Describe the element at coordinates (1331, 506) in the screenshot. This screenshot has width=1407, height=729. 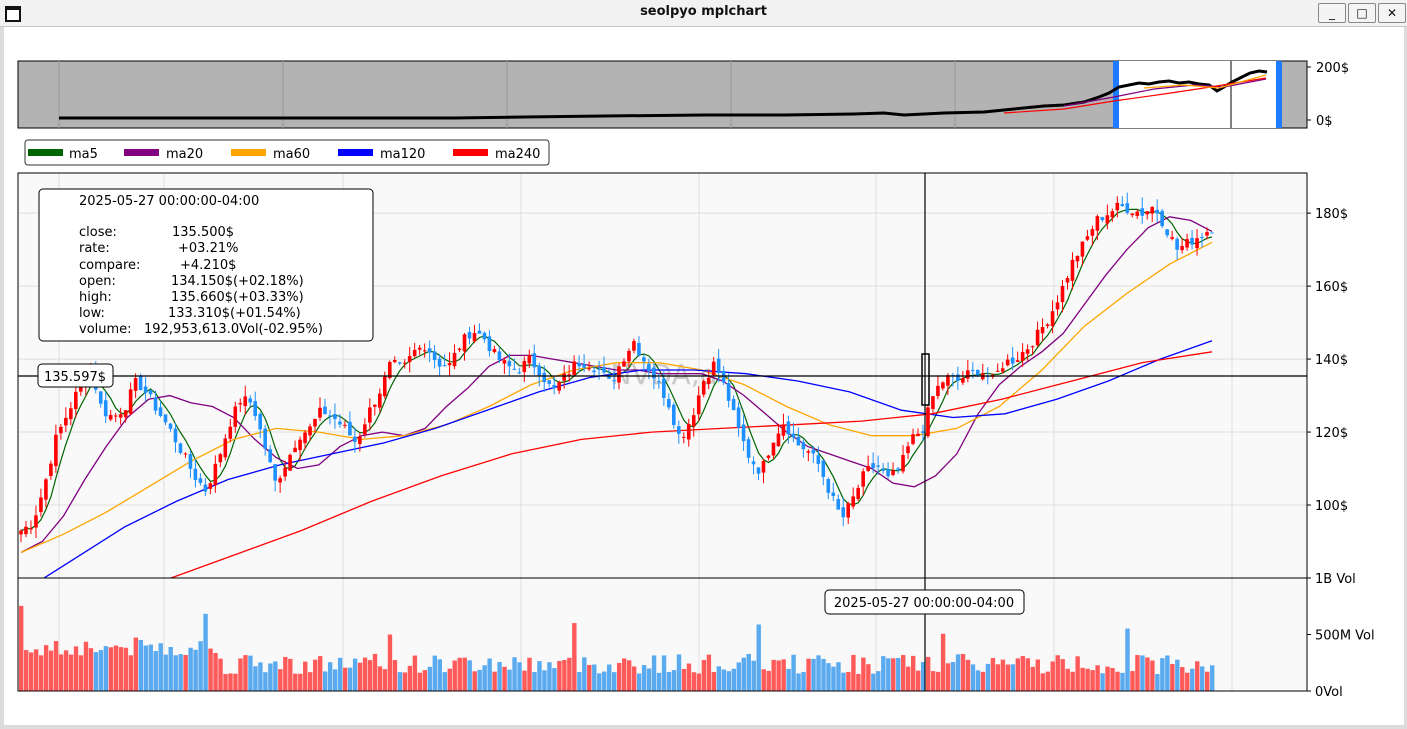
I see `price-tick-label: 100$` at that location.